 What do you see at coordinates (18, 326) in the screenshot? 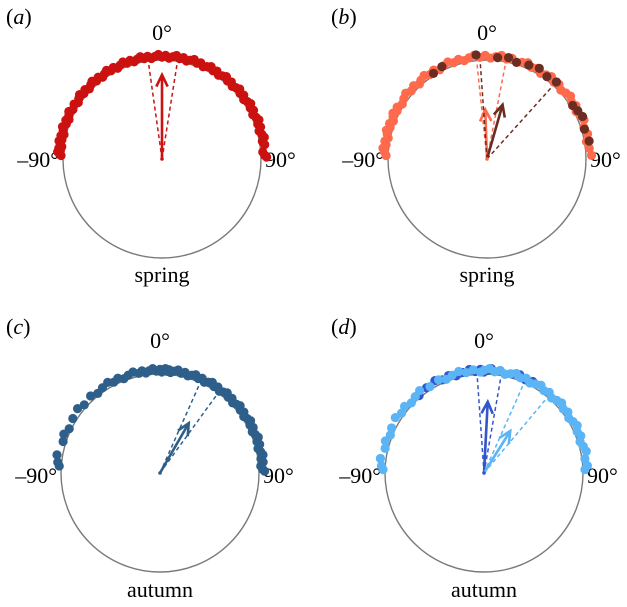
I see `panel-label: (c)` at bounding box center [18, 326].